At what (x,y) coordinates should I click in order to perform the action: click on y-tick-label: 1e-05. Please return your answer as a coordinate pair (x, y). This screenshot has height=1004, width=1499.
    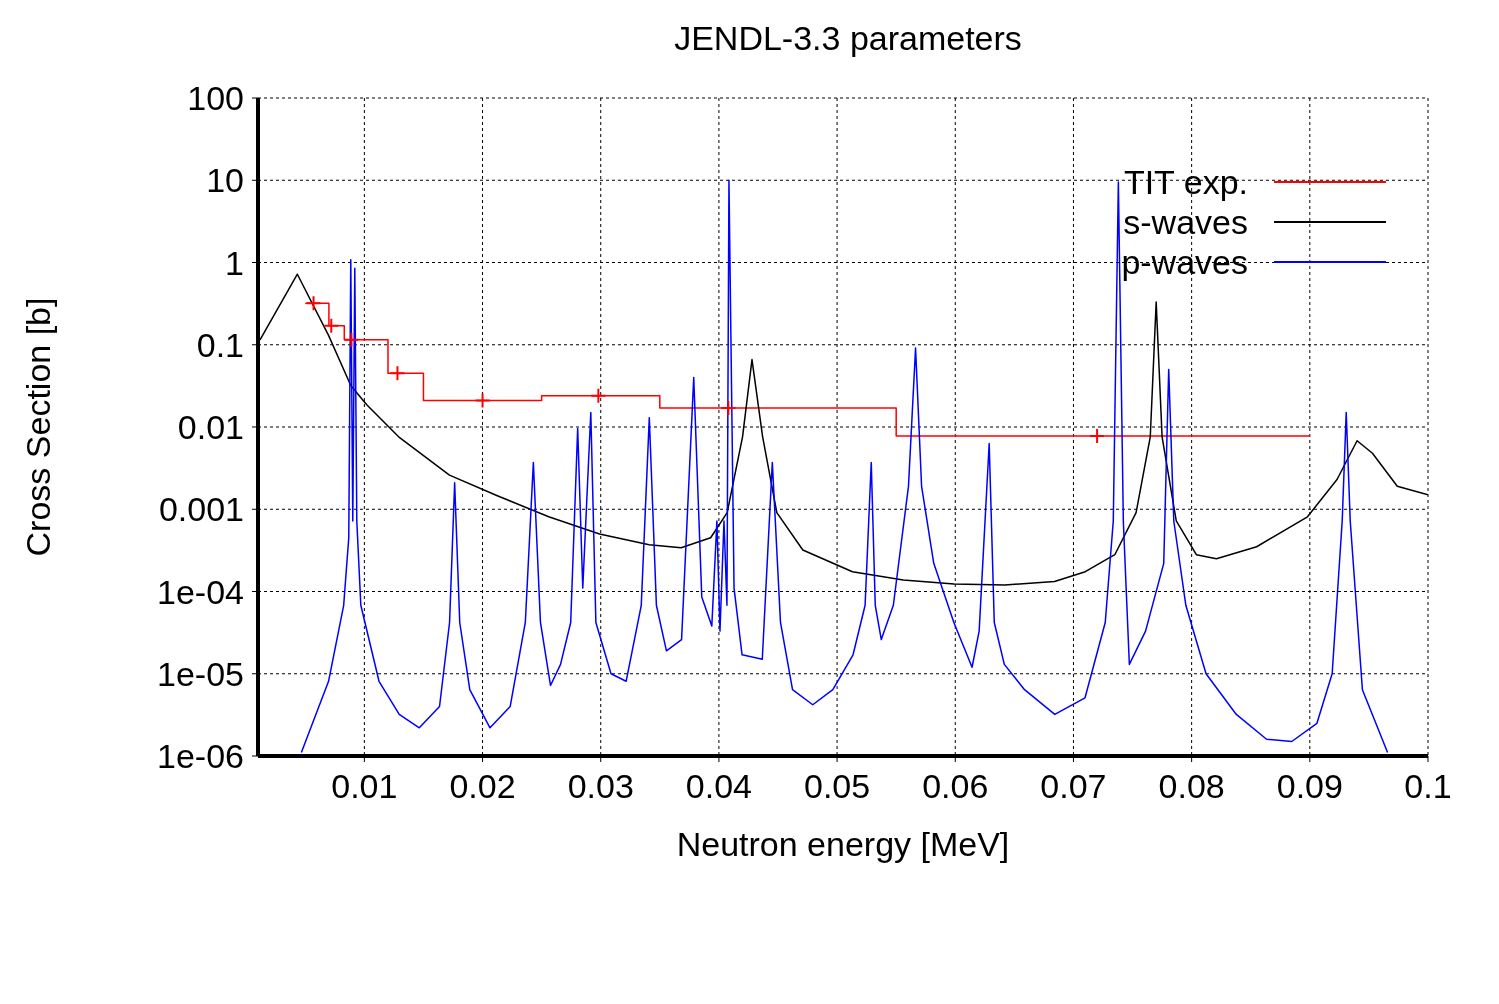
    Looking at the image, I should click on (200, 673).